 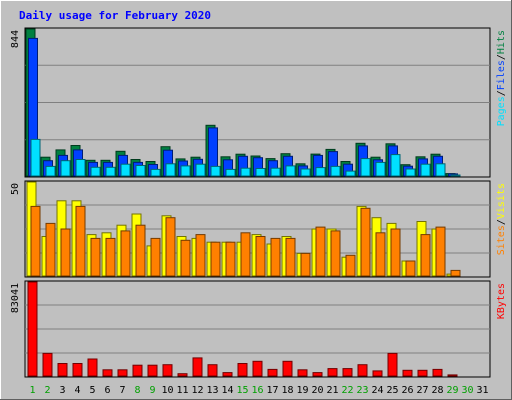 I want to click on series-pages, so click(x=245, y=157).